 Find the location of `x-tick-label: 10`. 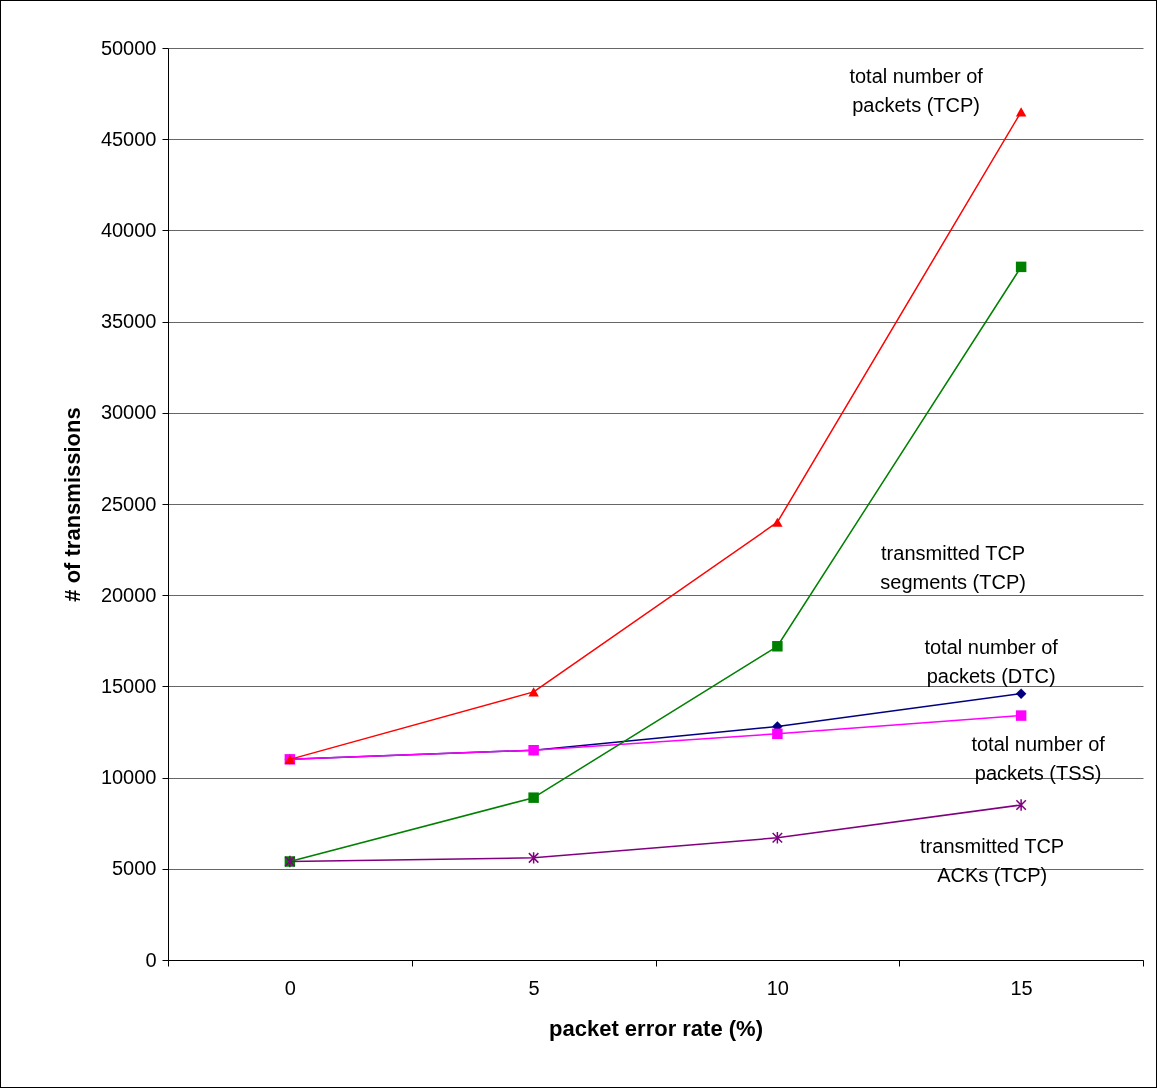

x-tick-label: 10 is located at coordinates (777, 987).